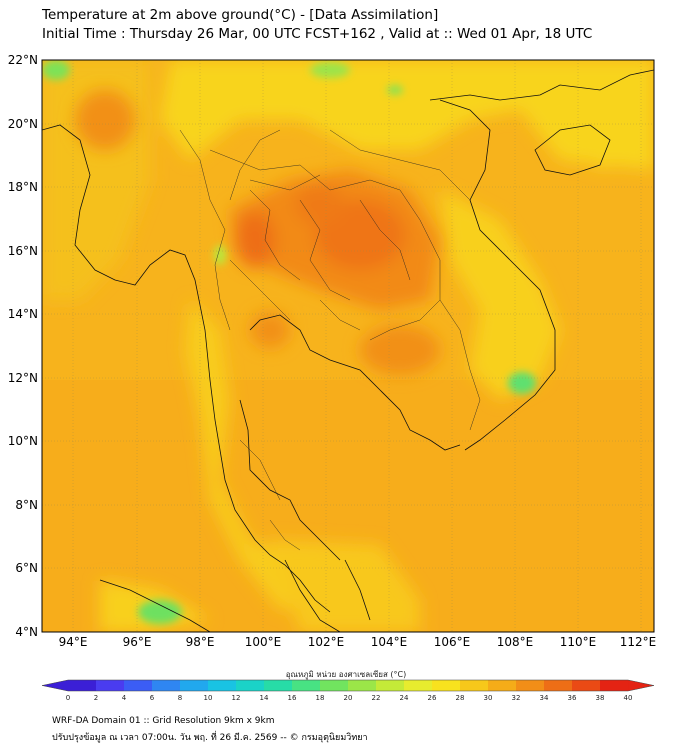 The width and height of the screenshot is (676, 756). I want to click on colorbar-tick-label: 18, so click(320, 698).